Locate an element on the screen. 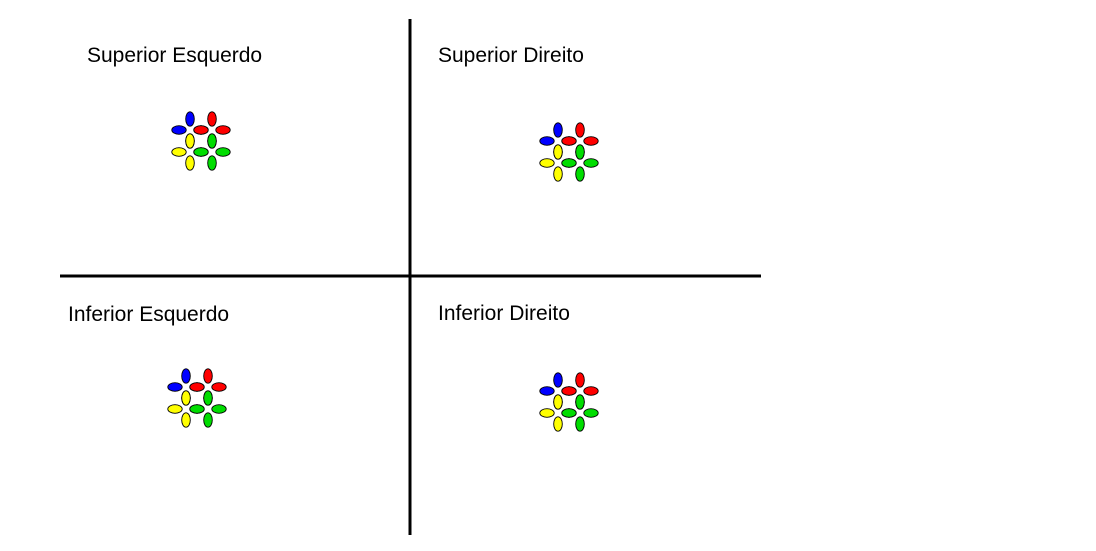 The height and width of the screenshot is (551, 1096). label-top-right: Superior Direito is located at coordinates (511, 55).